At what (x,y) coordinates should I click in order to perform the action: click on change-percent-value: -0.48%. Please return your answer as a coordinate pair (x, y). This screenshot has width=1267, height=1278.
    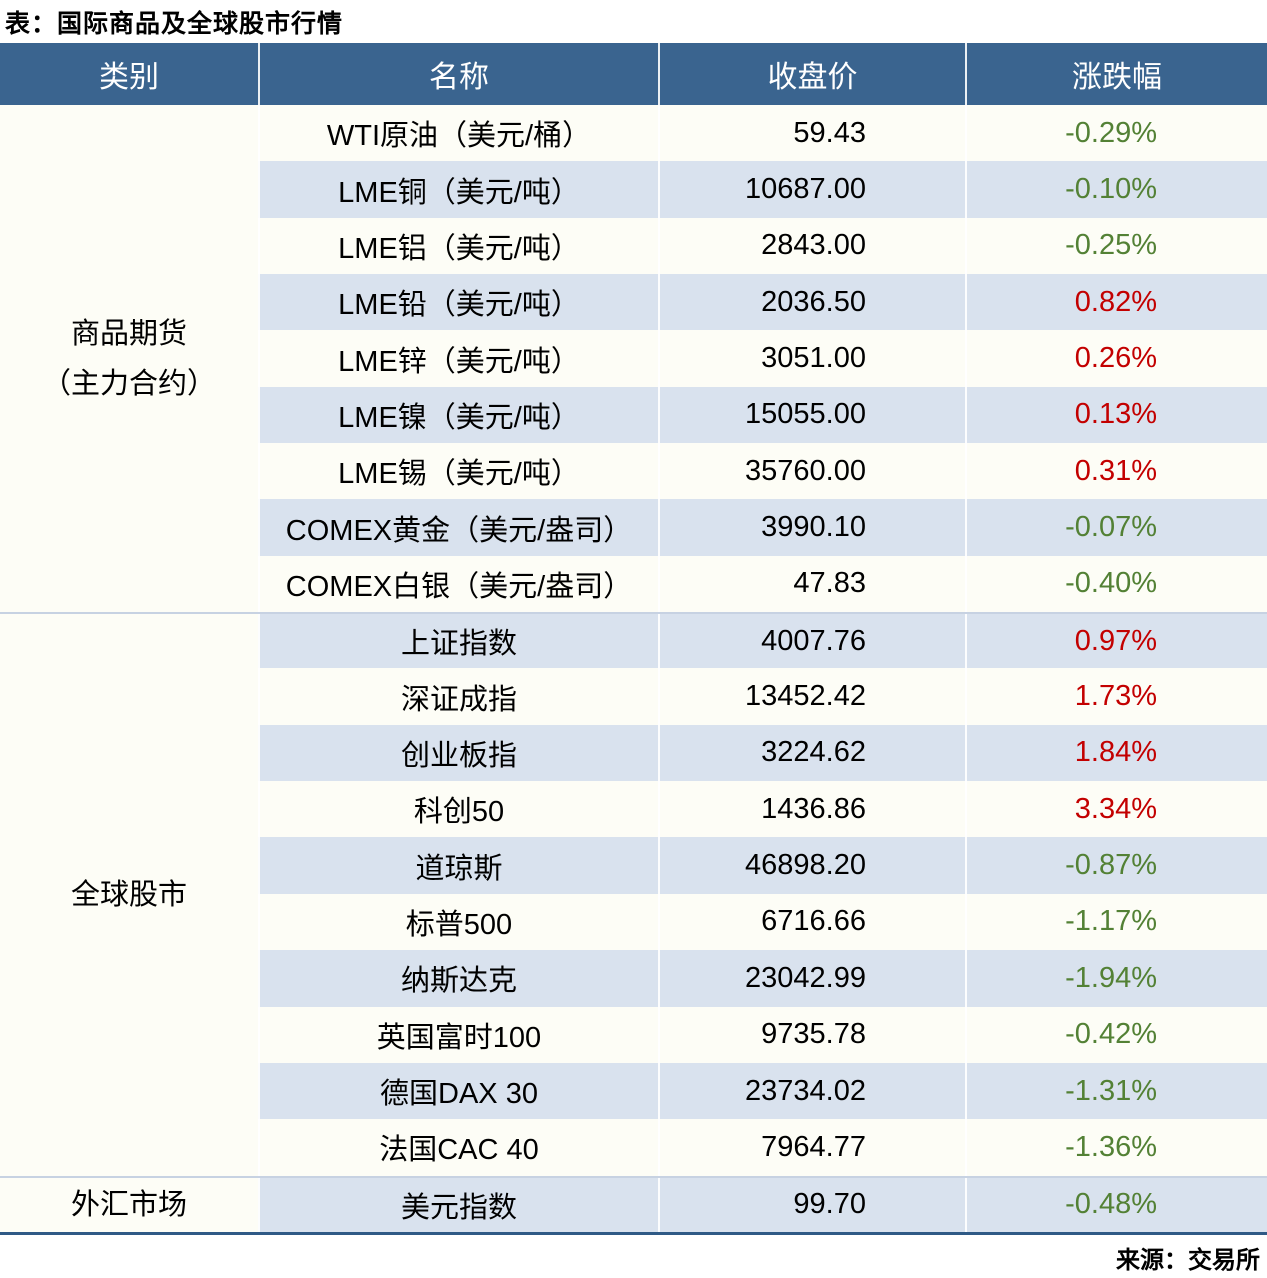
    Looking at the image, I should click on (1116, 1204).